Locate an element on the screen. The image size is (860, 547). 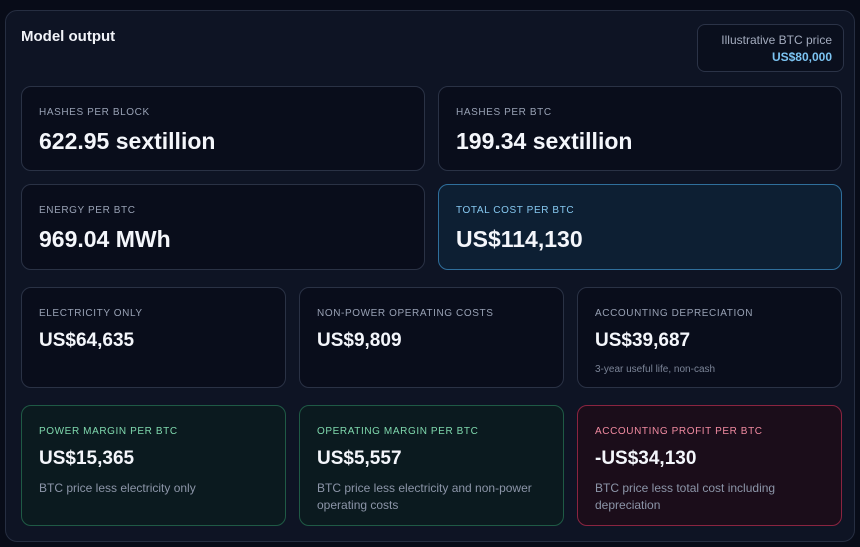
card-label: ACCOUNTING PROFIT PER BTC is located at coordinates (679, 431).